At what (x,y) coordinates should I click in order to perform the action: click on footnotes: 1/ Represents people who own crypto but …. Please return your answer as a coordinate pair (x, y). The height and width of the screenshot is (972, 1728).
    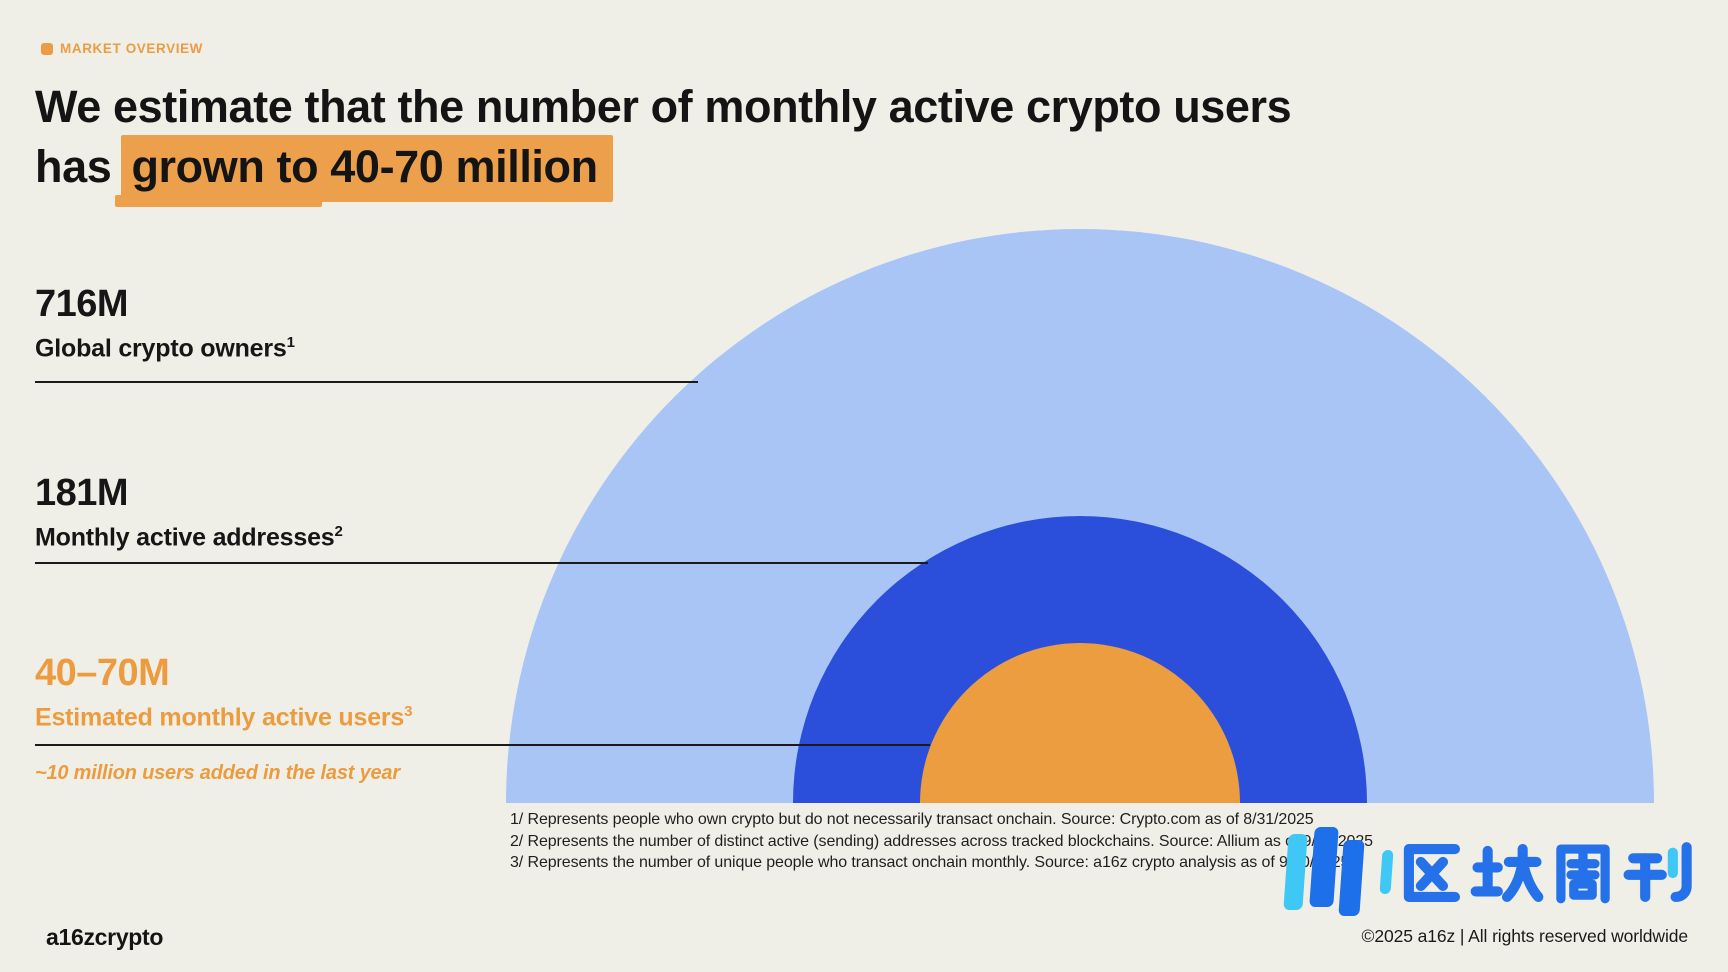
    Looking at the image, I should click on (941, 841).